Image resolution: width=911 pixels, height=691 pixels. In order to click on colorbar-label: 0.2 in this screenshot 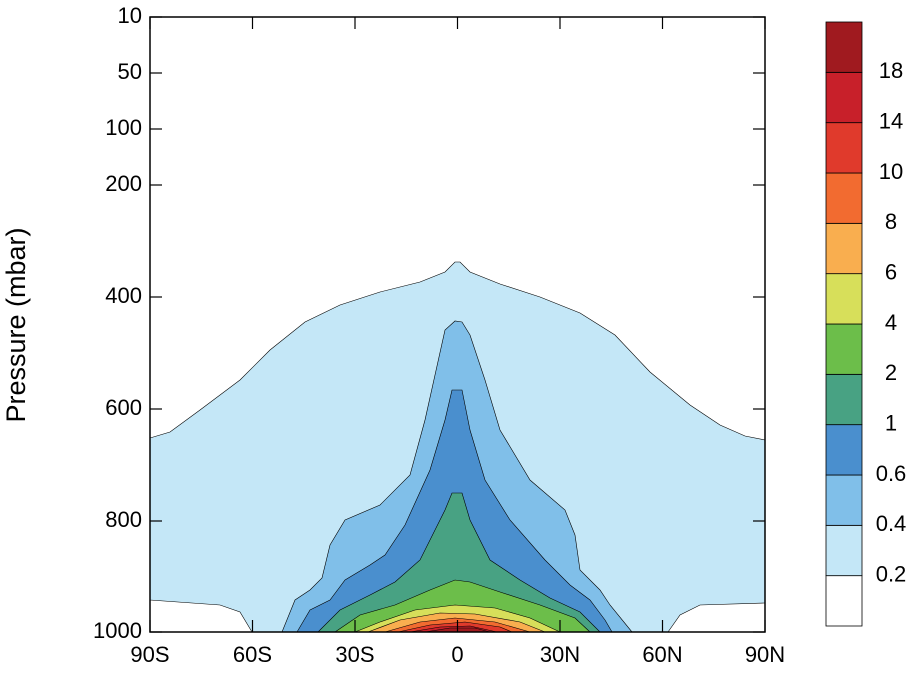, I will do `click(891, 573)`.